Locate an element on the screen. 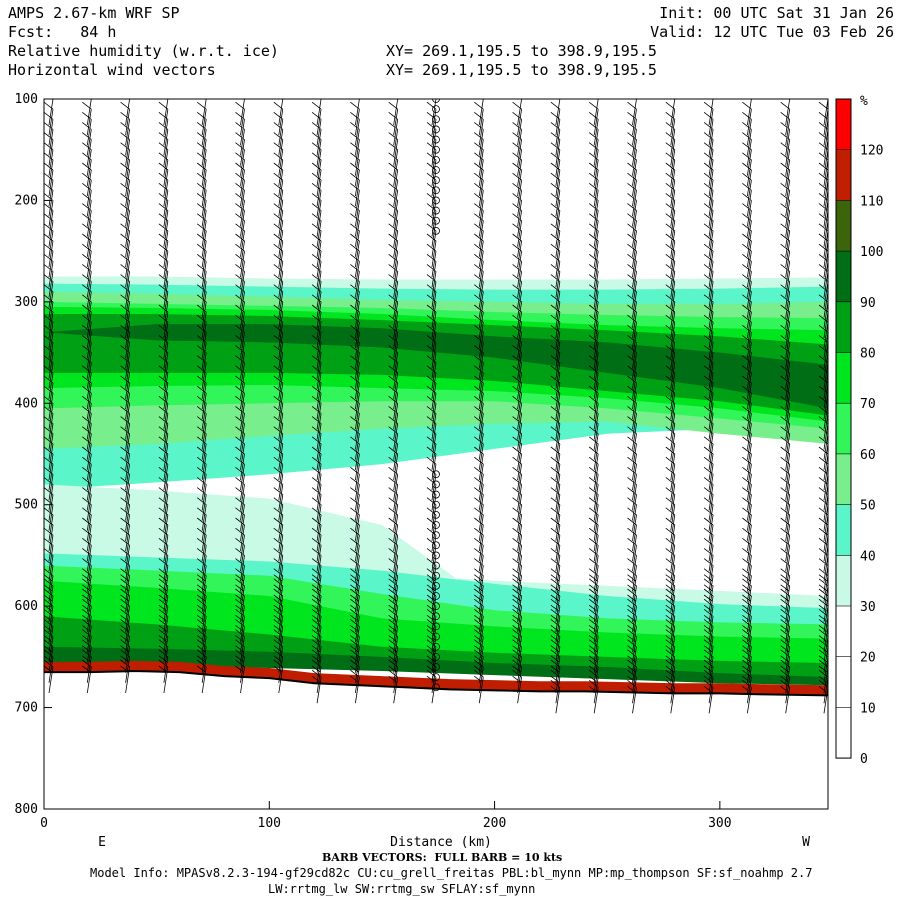 Image resolution: width=900 pixels, height=900 pixels. colorbar-label: 100 is located at coordinates (871, 252).